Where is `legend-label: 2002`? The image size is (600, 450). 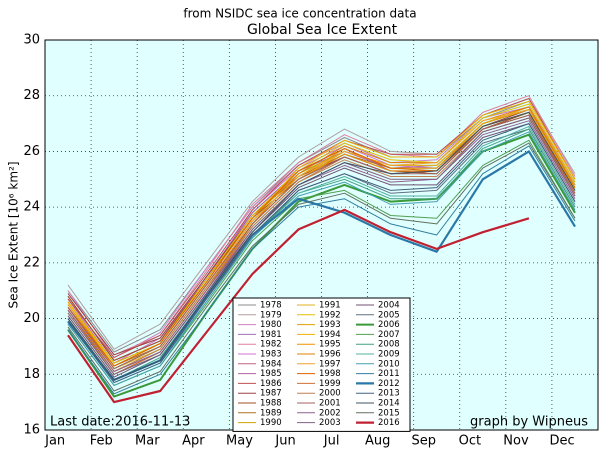 legend-label: 2002 is located at coordinates (330, 413).